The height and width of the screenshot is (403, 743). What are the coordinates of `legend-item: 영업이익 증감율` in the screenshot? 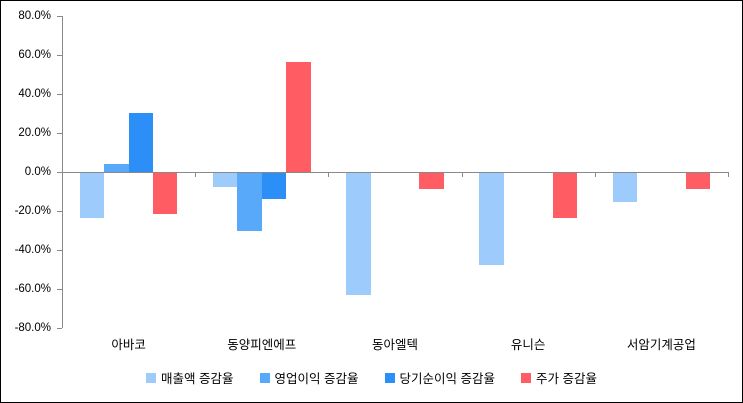 It's located at (309, 377).